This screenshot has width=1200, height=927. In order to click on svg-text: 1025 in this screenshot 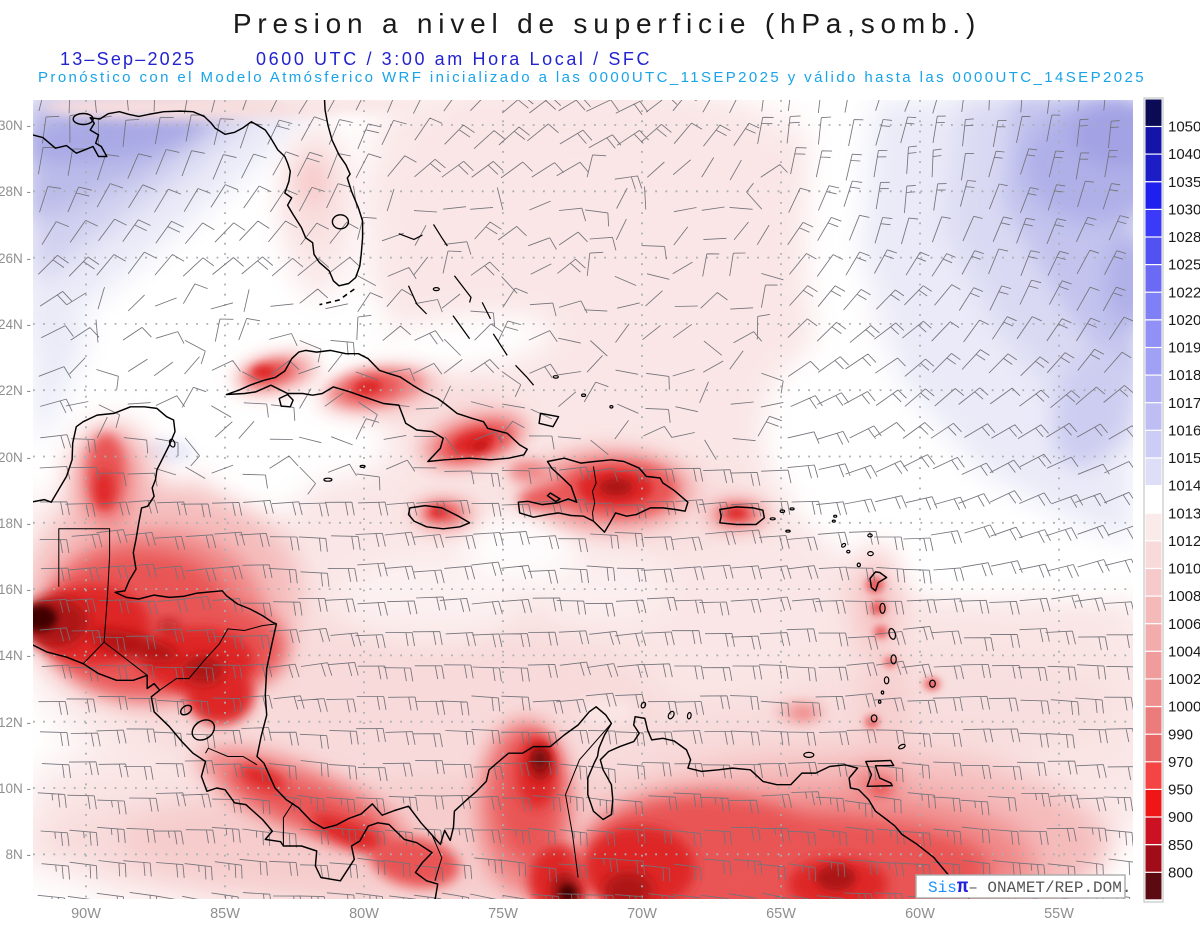, I will do `click(1184, 265)`.